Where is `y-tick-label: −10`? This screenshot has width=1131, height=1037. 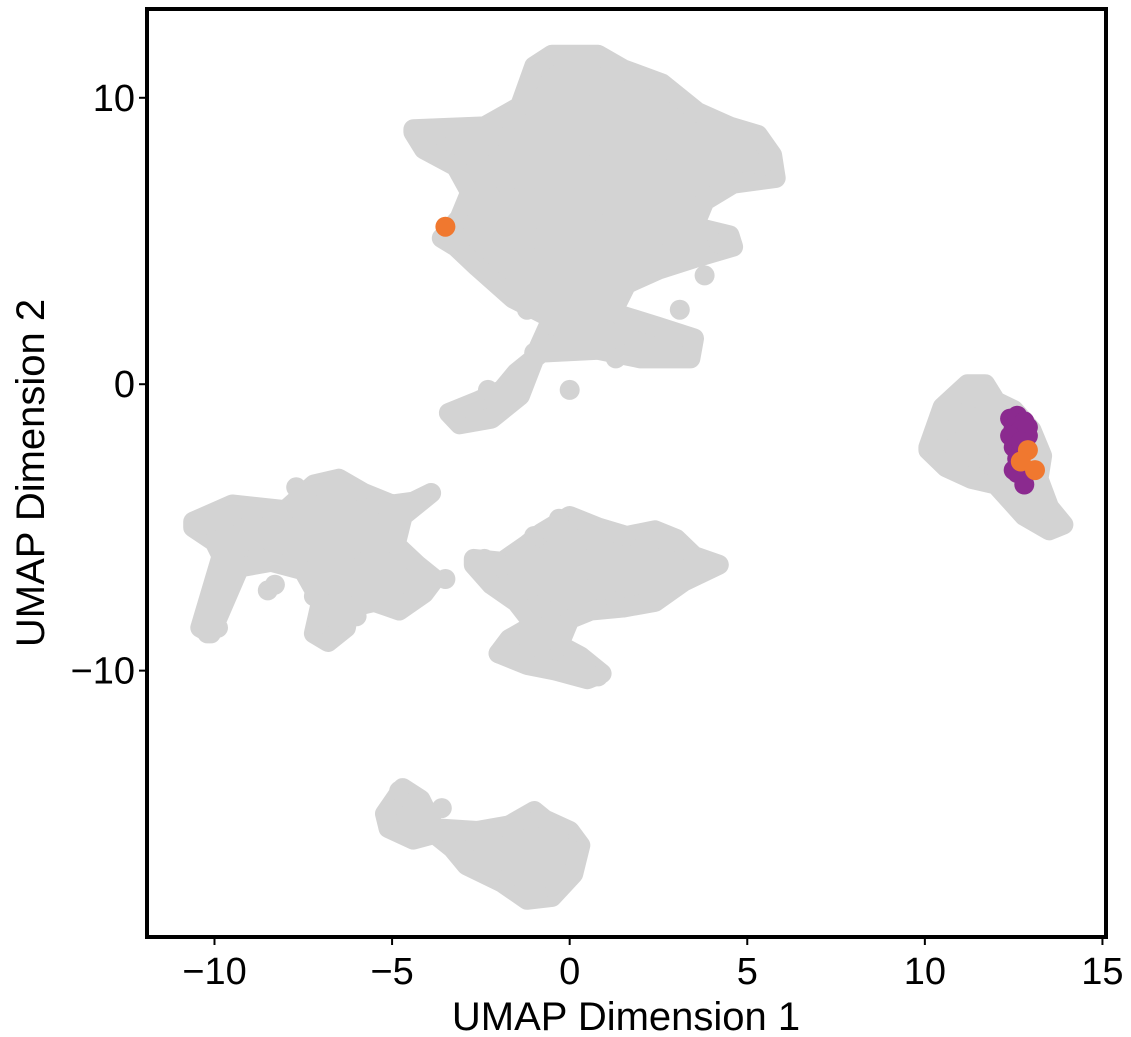
y-tick-label: −10 is located at coordinates (103, 672).